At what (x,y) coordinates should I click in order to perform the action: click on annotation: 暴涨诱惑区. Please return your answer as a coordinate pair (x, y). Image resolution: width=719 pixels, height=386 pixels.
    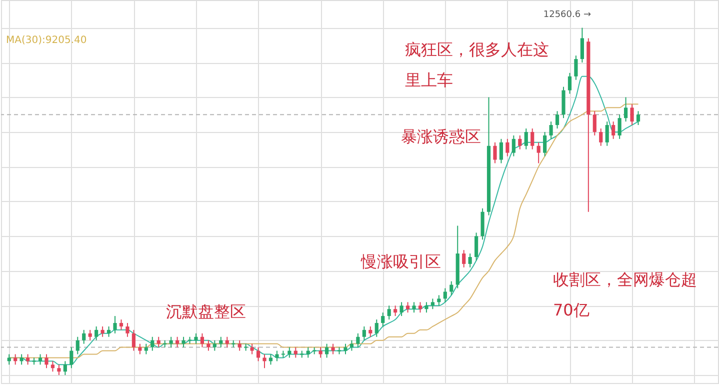
    Looking at the image, I should click on (441, 136).